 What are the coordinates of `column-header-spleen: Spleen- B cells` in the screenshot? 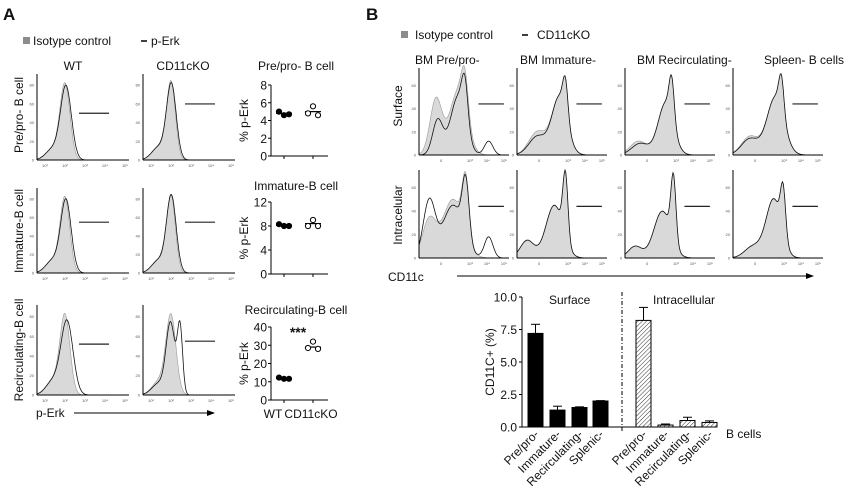 It's located at (804, 60).